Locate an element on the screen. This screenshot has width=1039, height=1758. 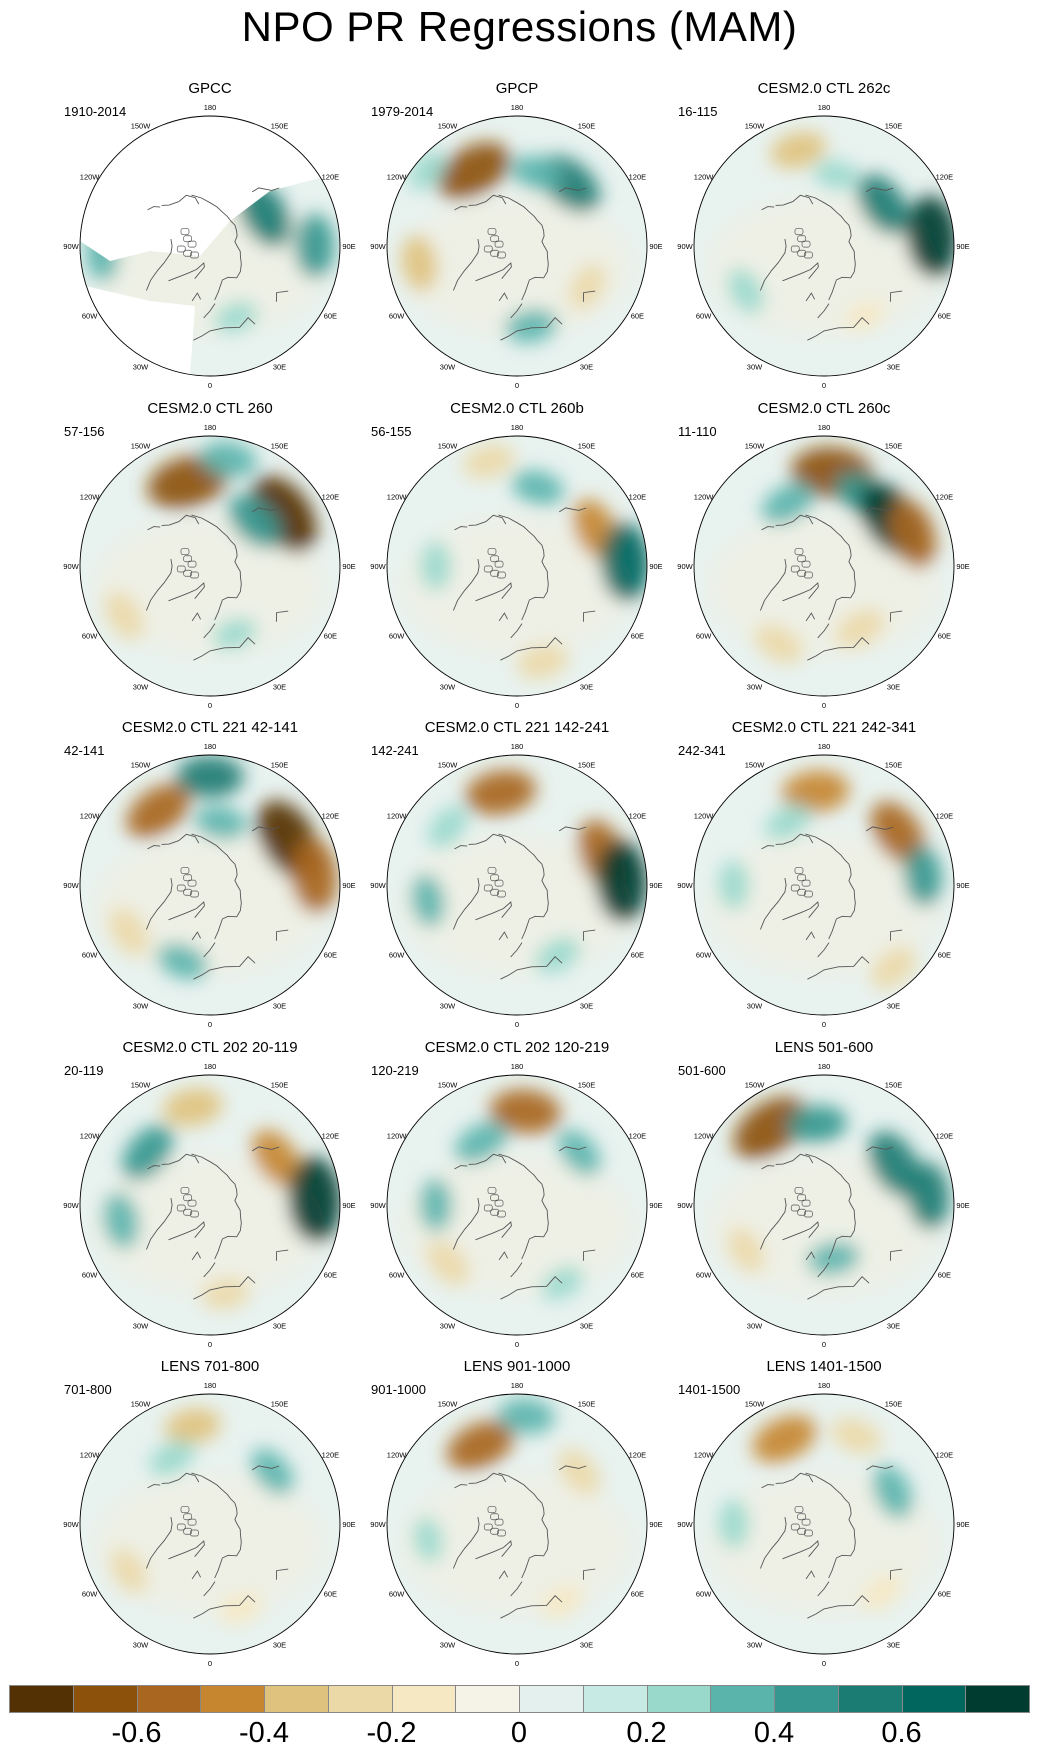
longitude-label: 0 is located at coordinates (824, 1024).